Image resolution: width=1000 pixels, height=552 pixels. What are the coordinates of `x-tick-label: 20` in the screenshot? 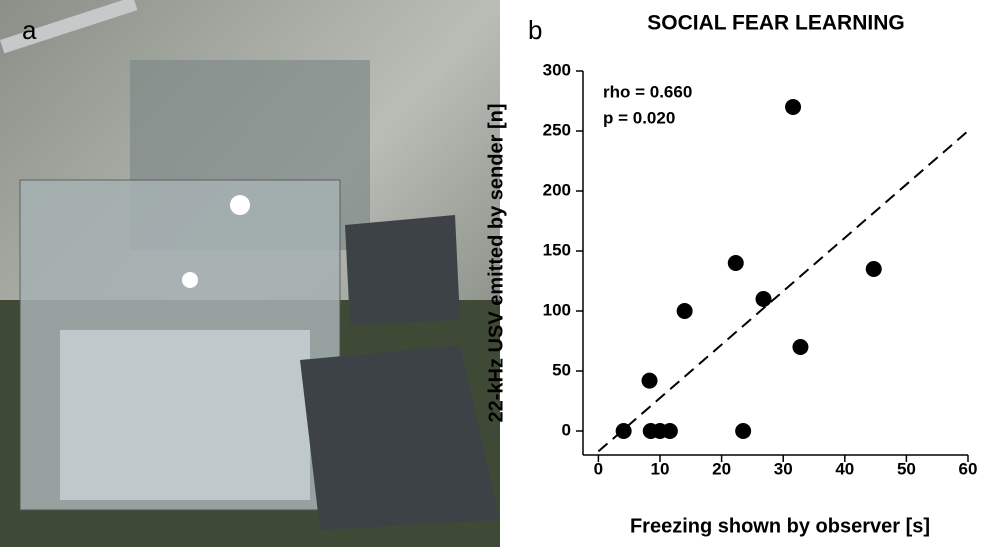 It's located at (721, 468).